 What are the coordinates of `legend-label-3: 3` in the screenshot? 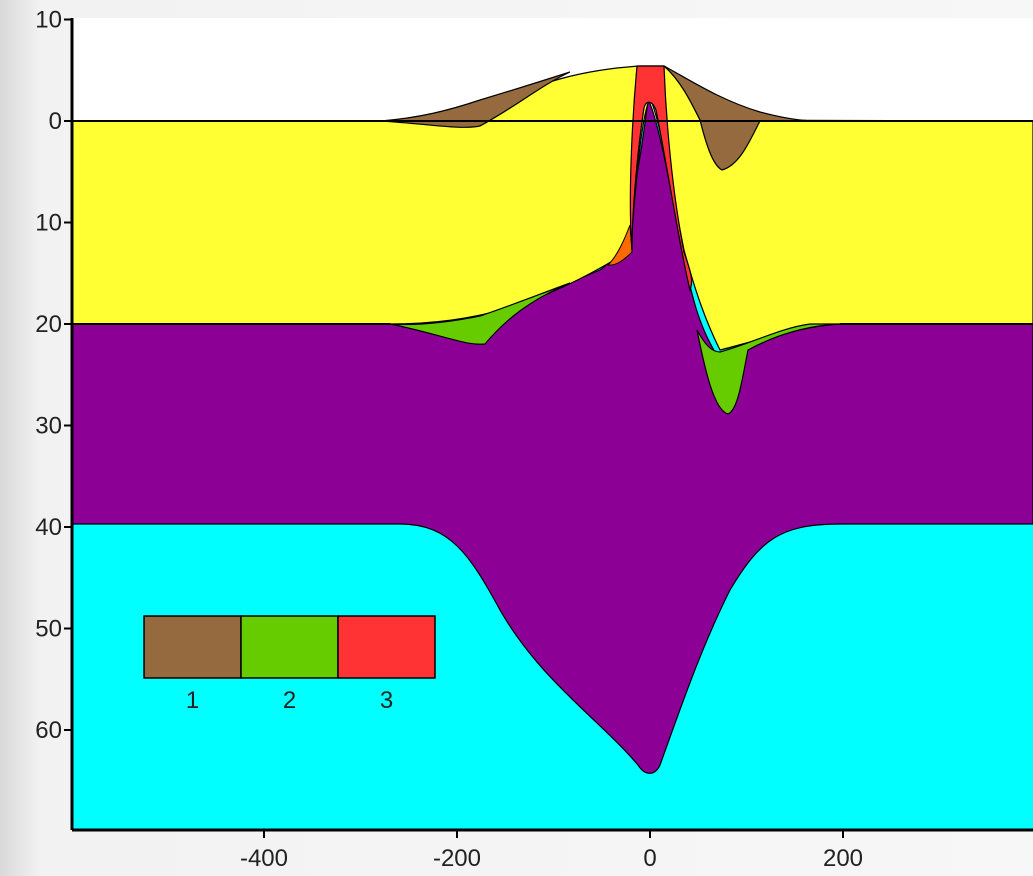 It's located at (386, 700).